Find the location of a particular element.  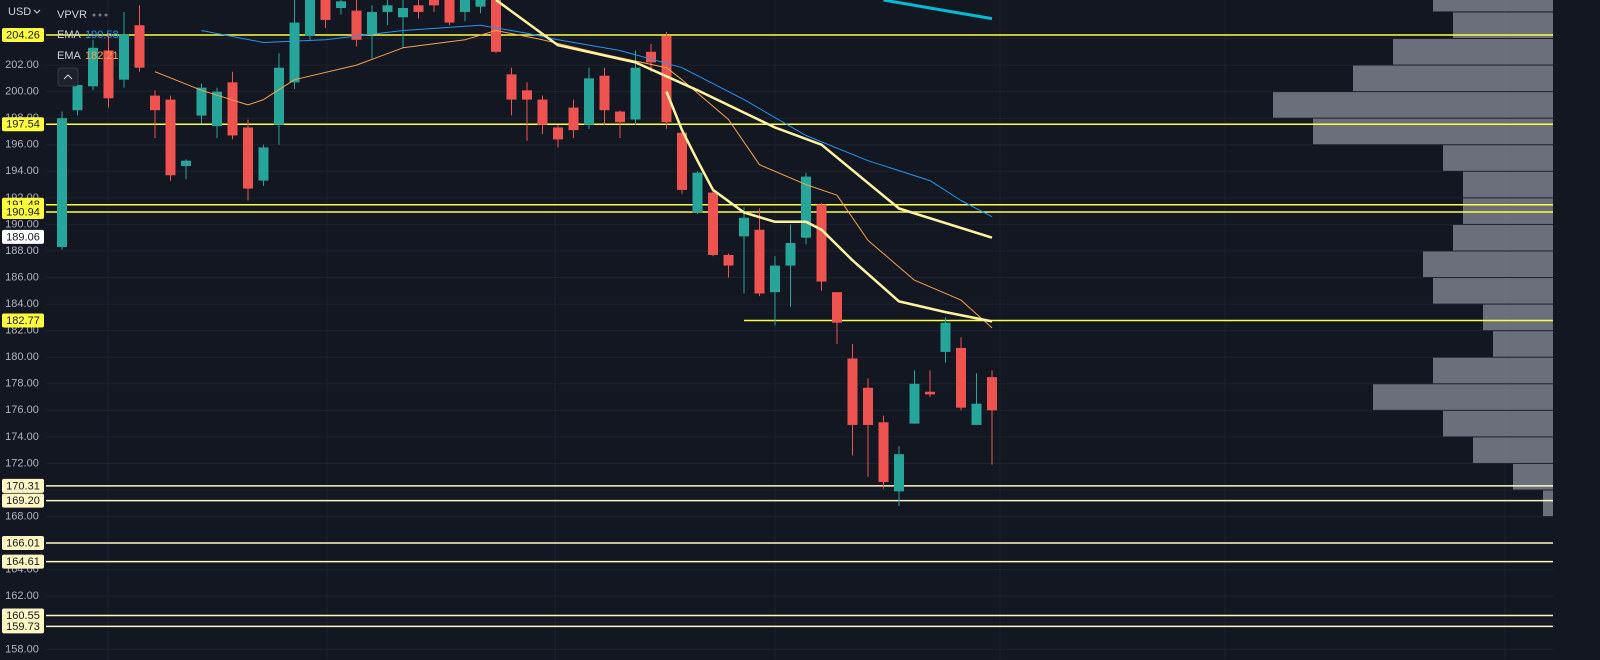

level-label: 204.26 is located at coordinates (23, 35).